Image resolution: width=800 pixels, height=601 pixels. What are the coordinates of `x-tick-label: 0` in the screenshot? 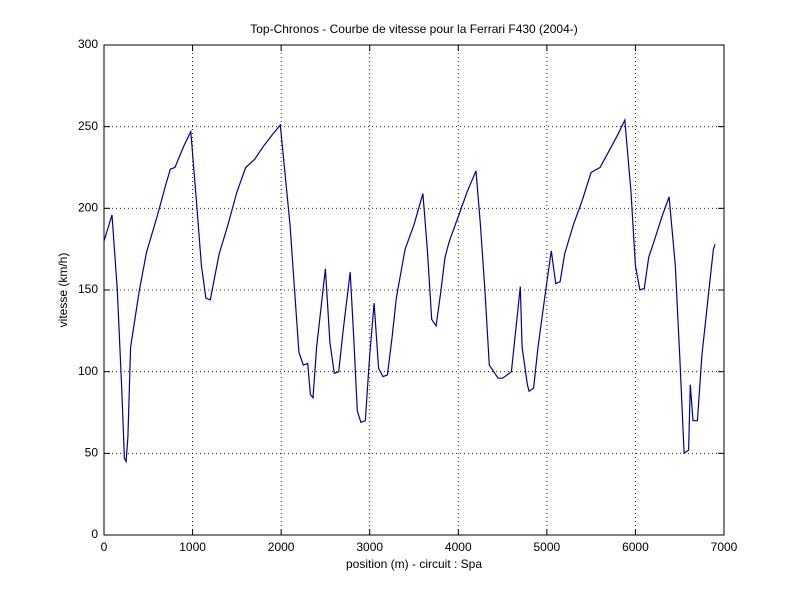 It's located at (104, 547).